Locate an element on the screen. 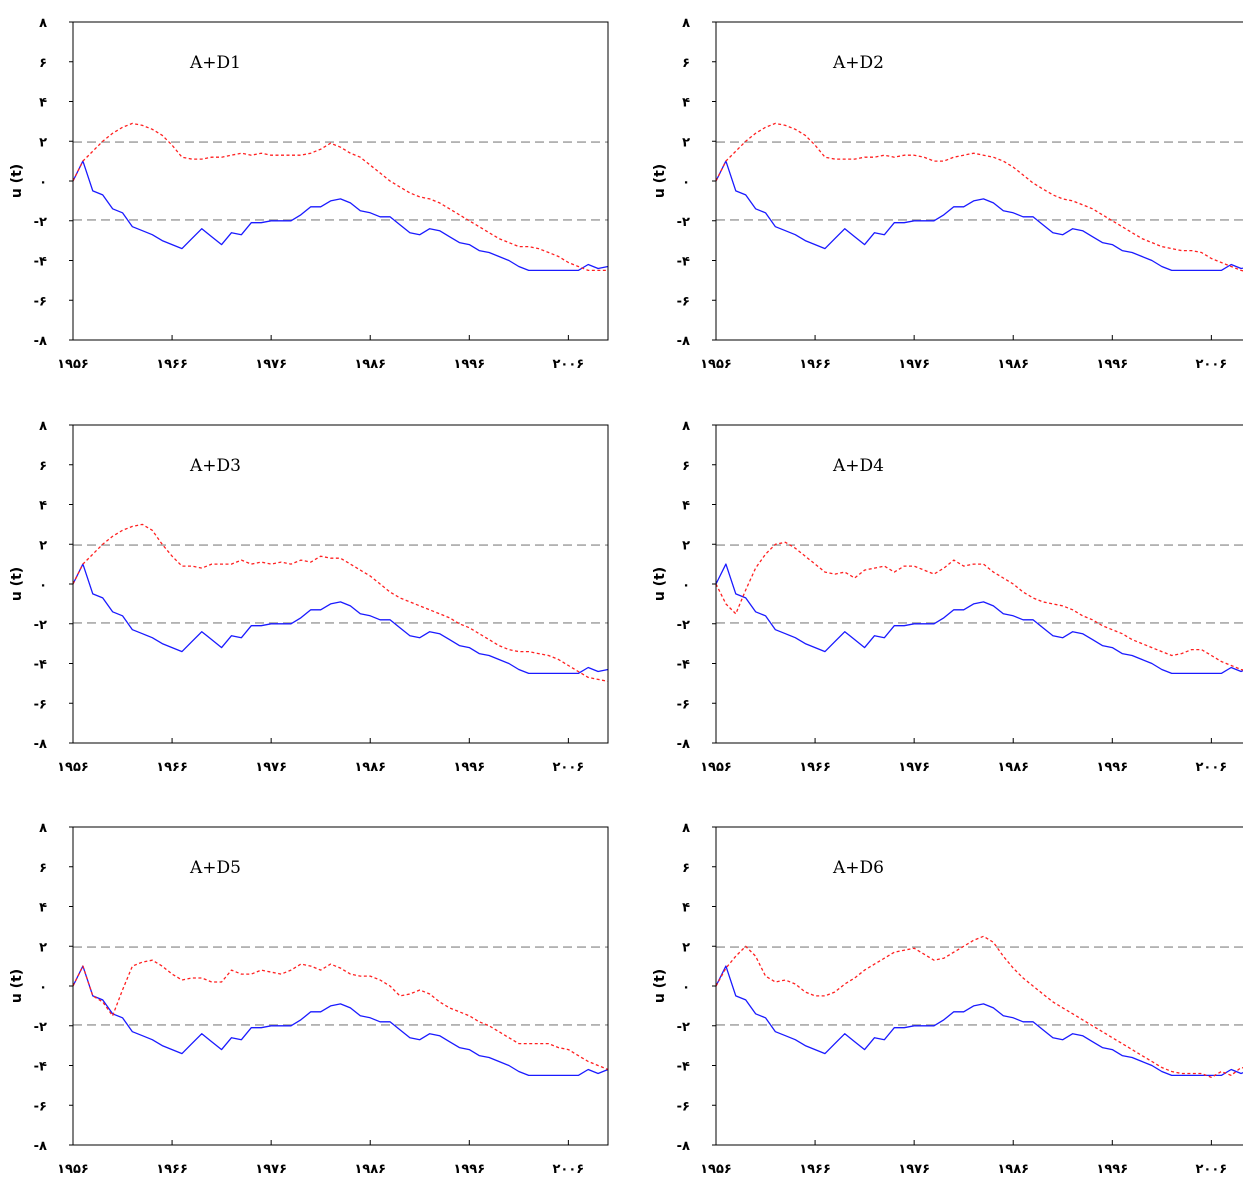  panel-title: A+D5 is located at coordinates (215, 868).